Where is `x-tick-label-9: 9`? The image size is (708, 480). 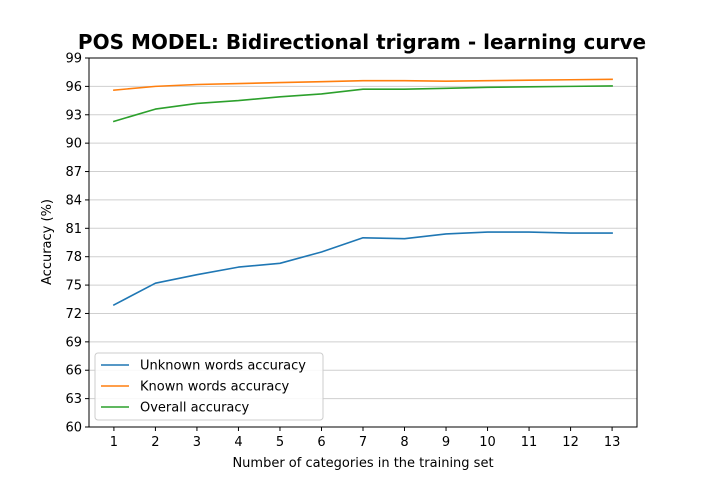 x-tick-label-9: 9 is located at coordinates (446, 442).